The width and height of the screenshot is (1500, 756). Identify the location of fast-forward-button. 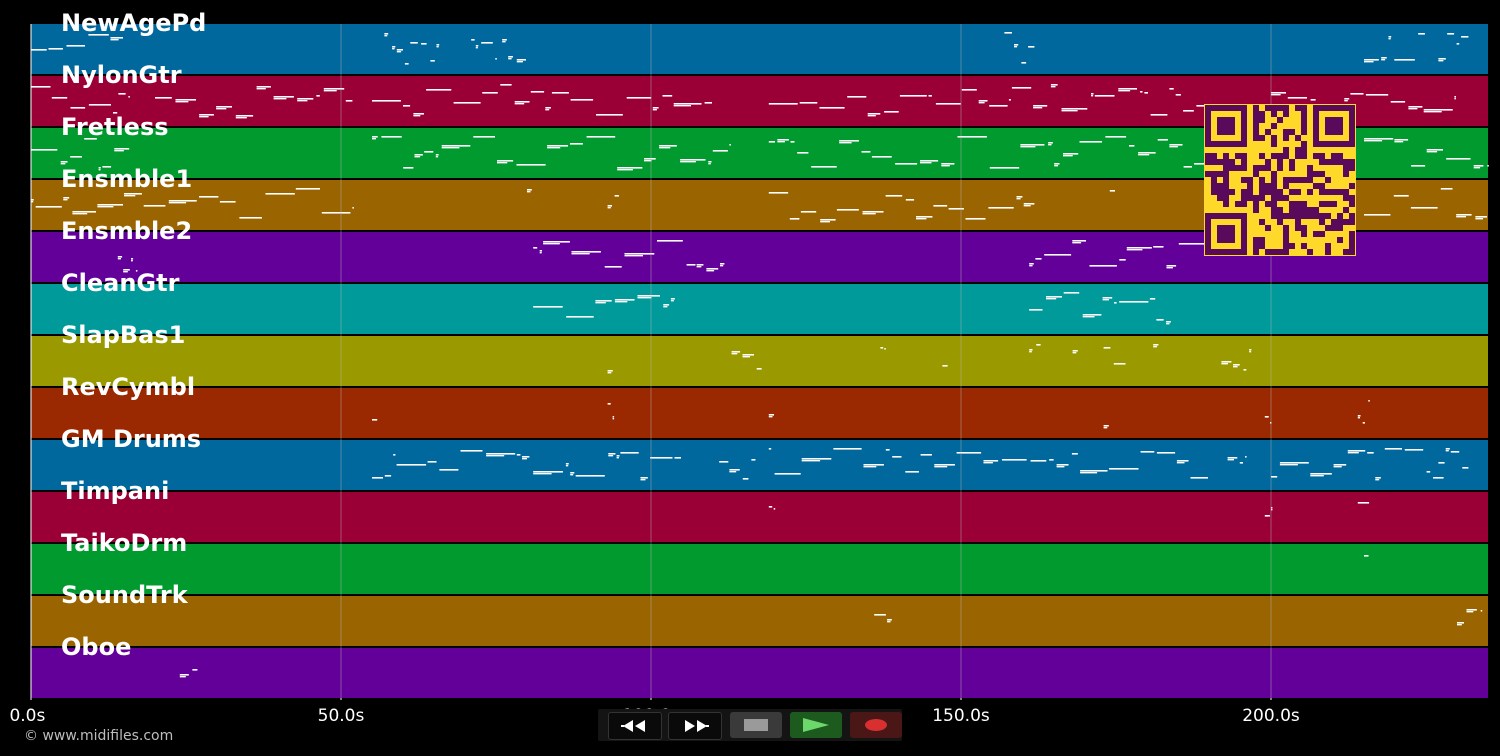
(695, 726).